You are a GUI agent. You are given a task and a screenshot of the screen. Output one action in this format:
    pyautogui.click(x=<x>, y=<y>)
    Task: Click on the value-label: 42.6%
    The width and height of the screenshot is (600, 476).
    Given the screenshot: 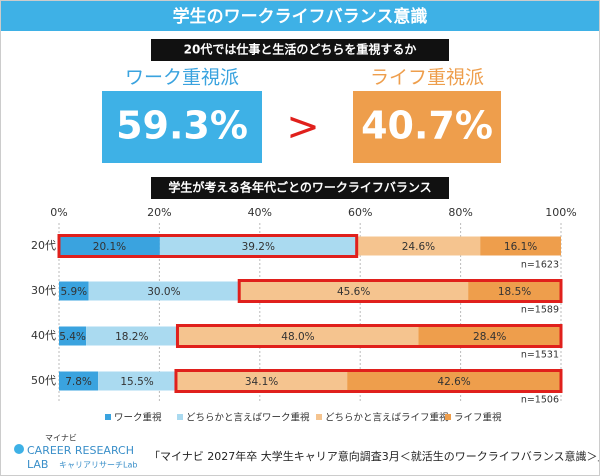 What is the action you would take?
    pyautogui.click(x=453, y=382)
    